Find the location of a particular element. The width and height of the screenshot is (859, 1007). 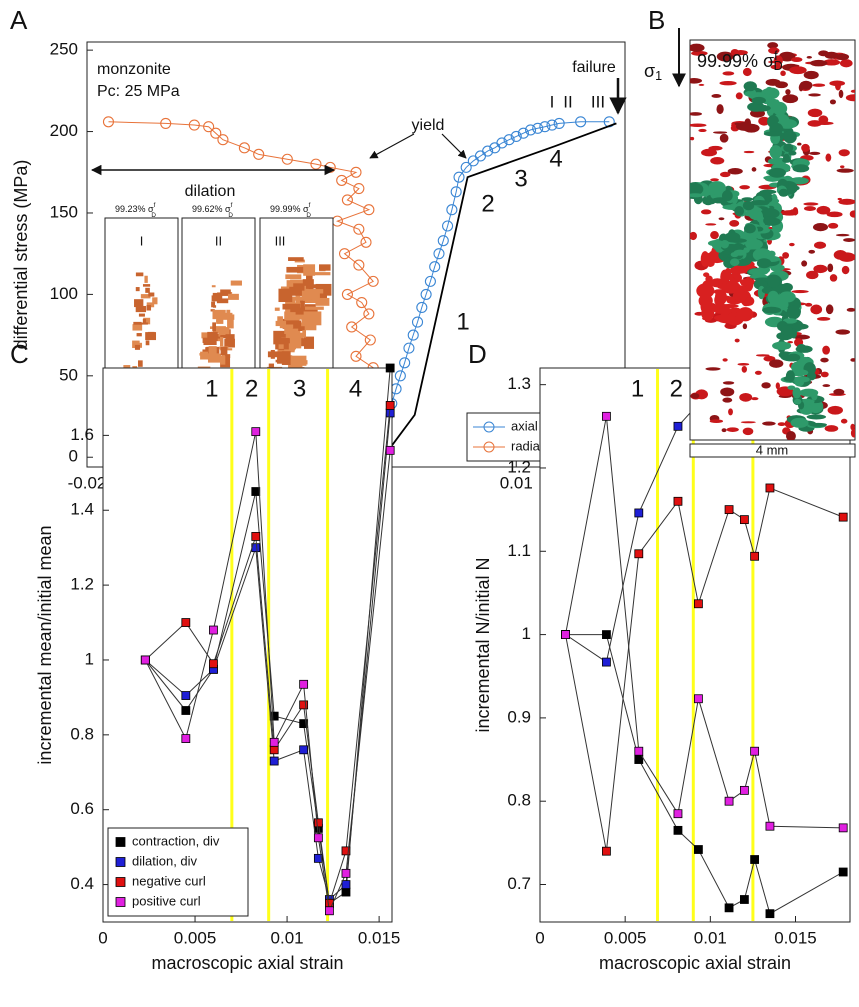

y-tick-label: 250 is located at coordinates (64, 49).